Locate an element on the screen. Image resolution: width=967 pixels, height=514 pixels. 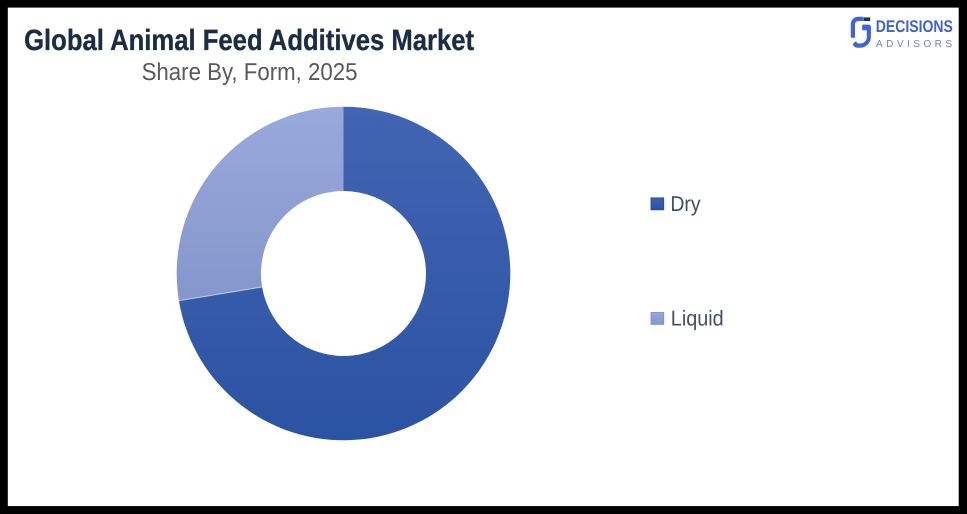
svg-text: Share By, Form, 2025 is located at coordinates (250, 72).